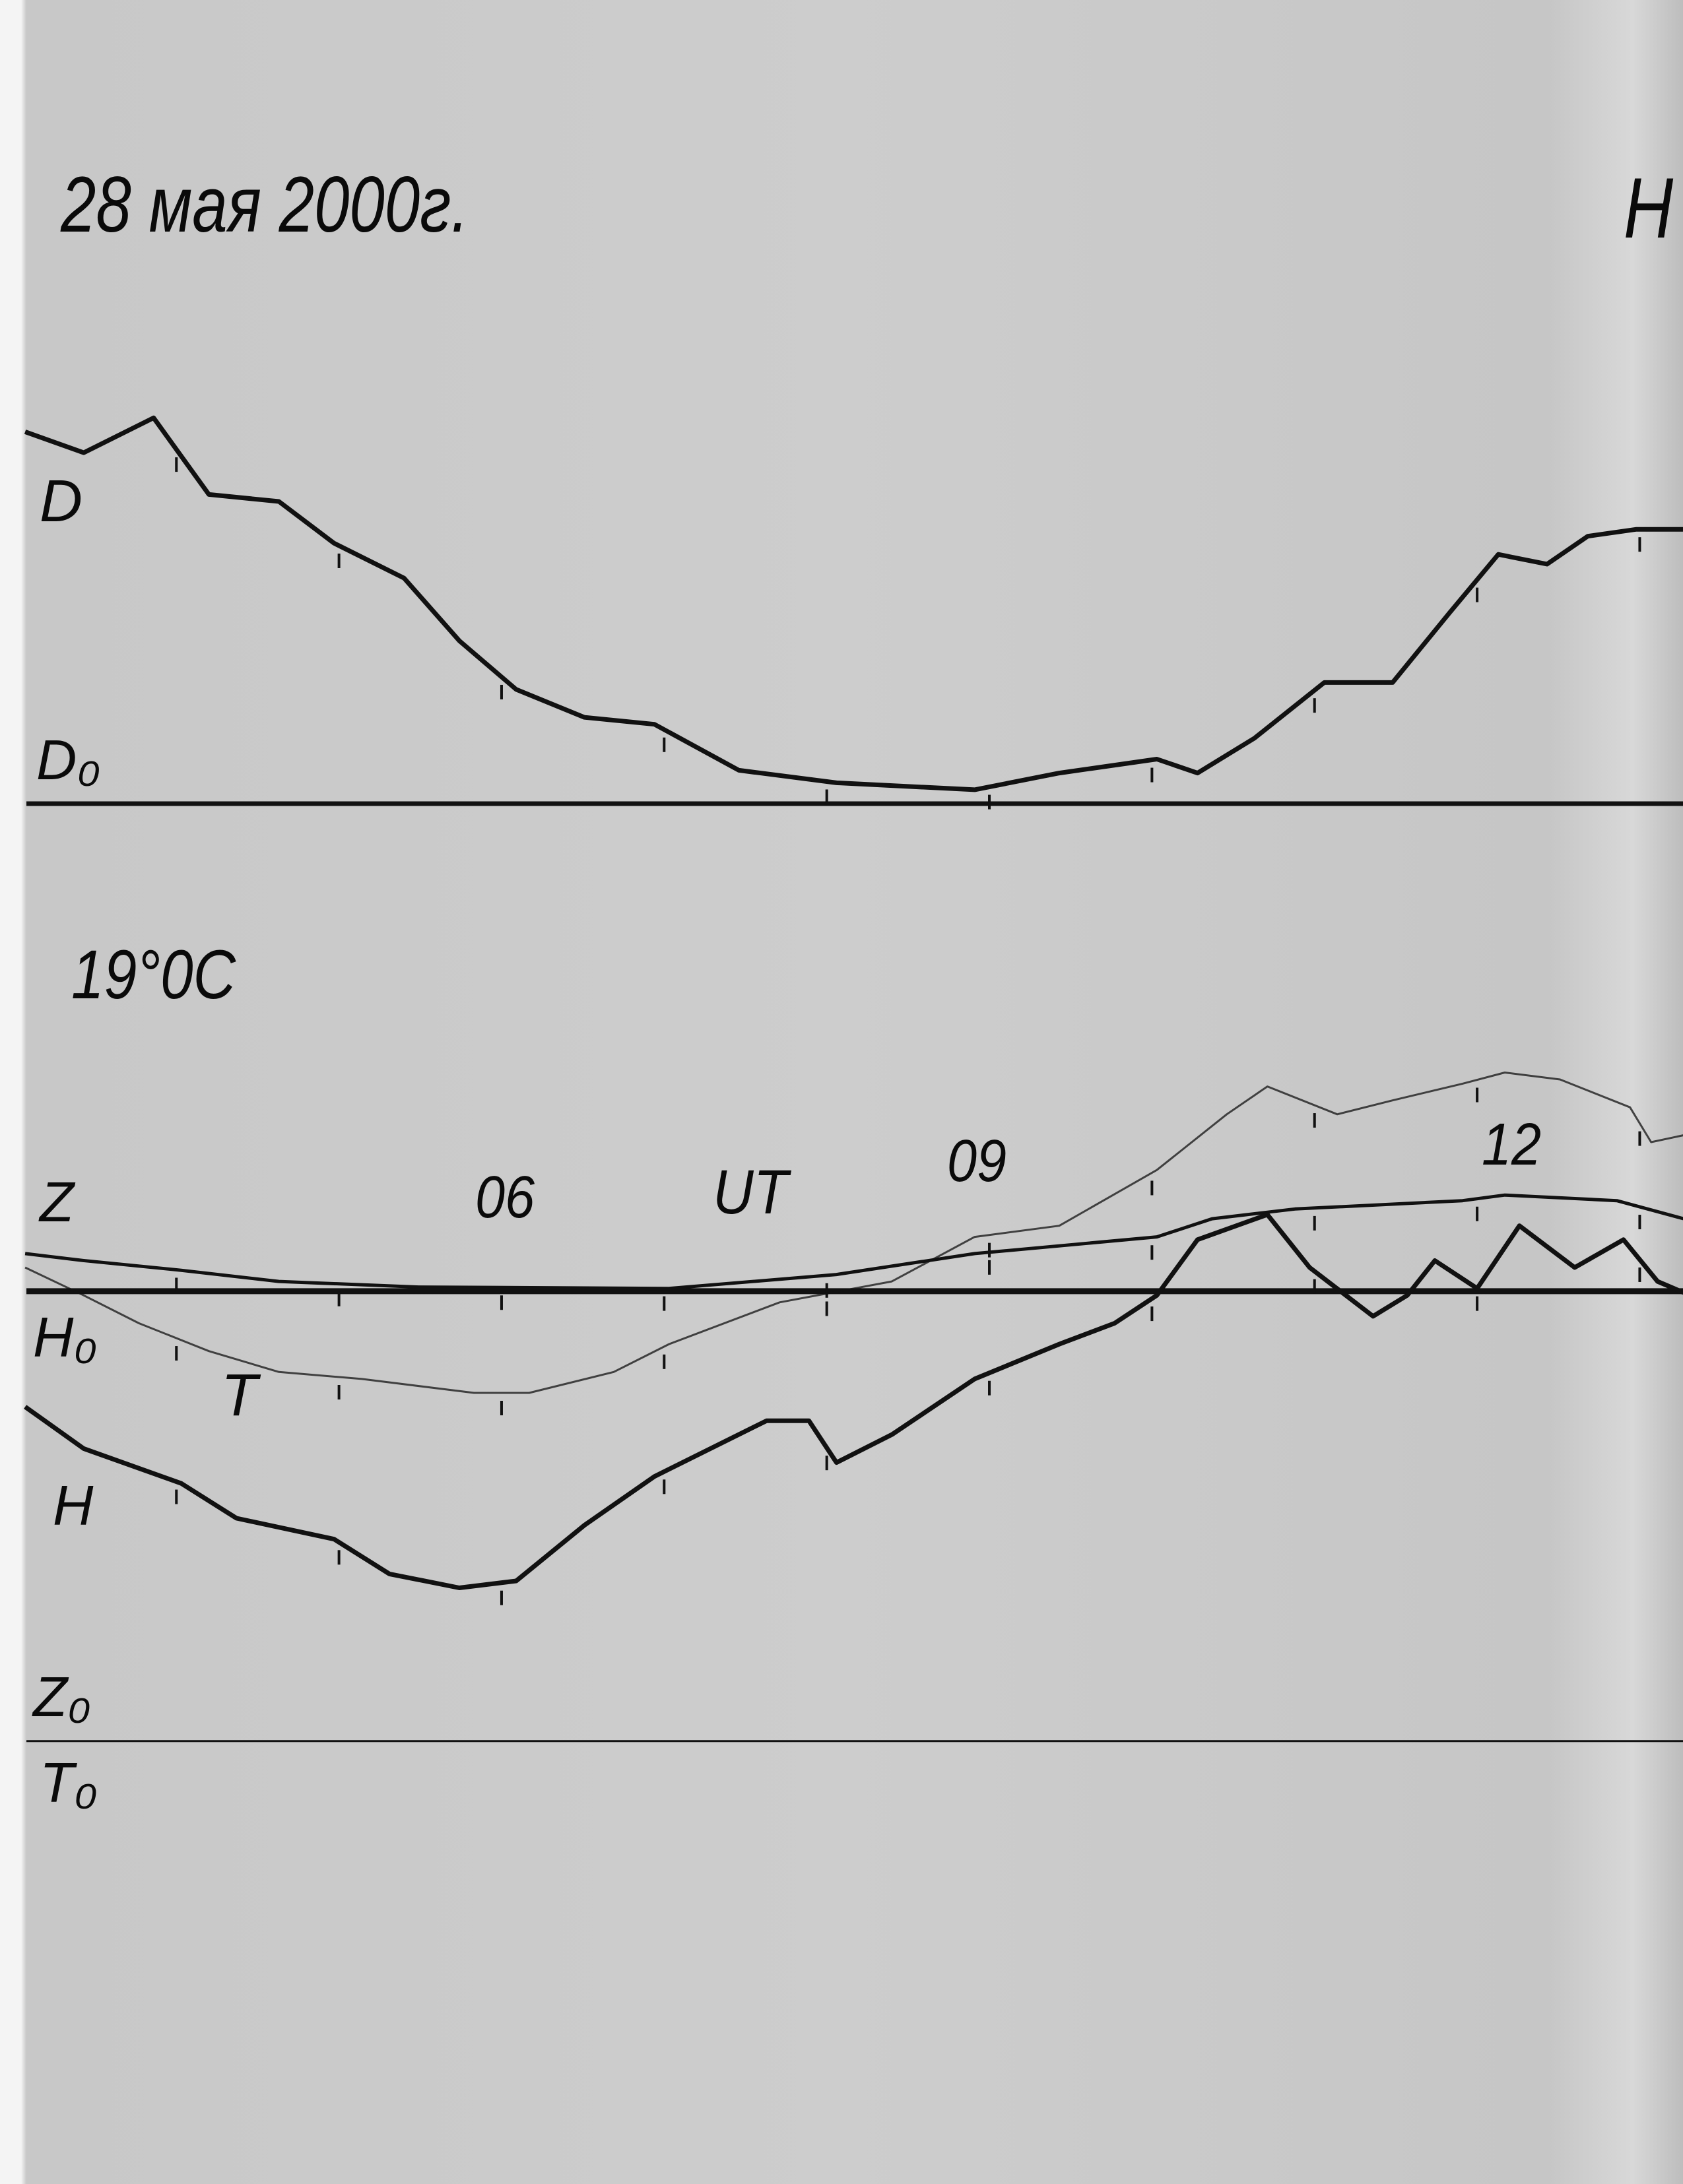  I want to click on x-axis-label-ut: UT, so click(750, 1192).